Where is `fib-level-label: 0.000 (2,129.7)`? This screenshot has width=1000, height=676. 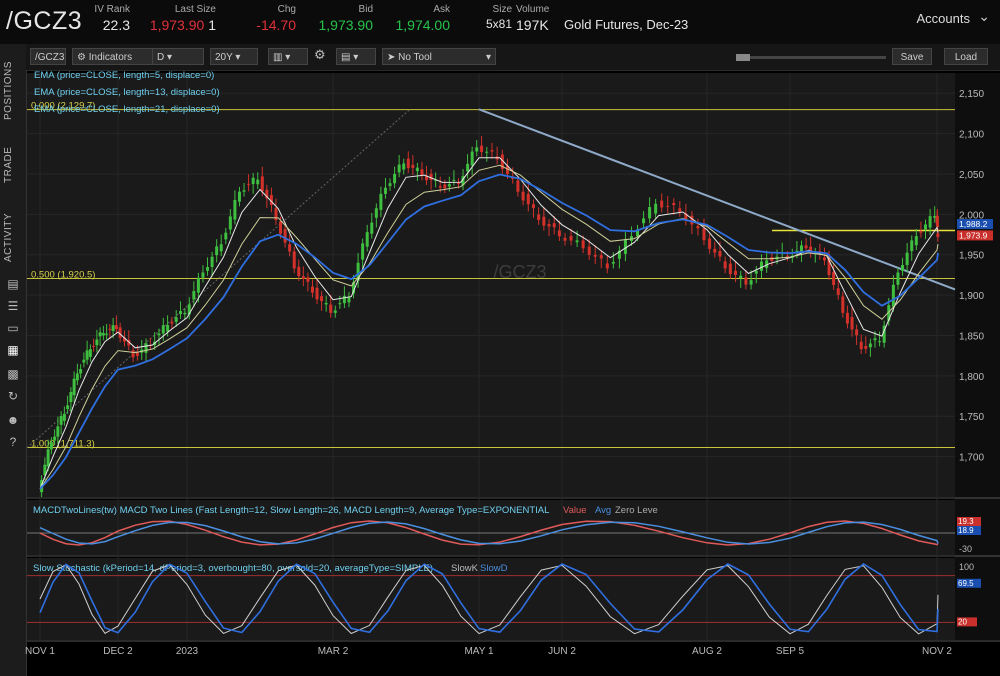
fib-level-label: 0.000 (2,129.7) is located at coordinates (63, 106).